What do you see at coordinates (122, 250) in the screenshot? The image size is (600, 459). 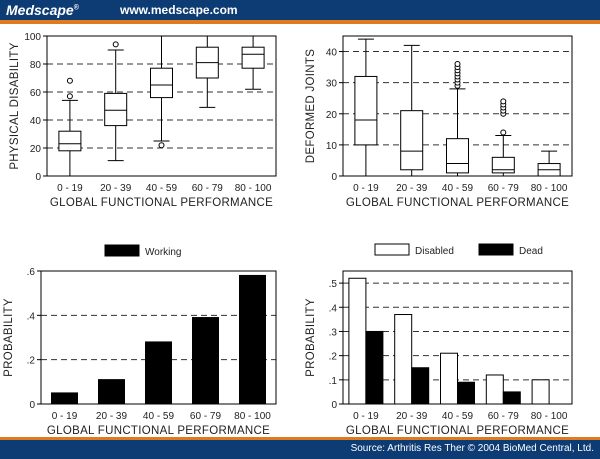 I see `legend-swatch-working` at bounding box center [122, 250].